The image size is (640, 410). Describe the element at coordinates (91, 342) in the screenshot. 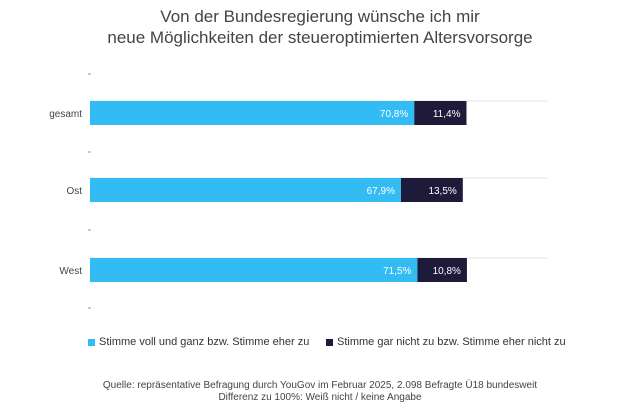

I see `legend-swatch-agree` at that location.